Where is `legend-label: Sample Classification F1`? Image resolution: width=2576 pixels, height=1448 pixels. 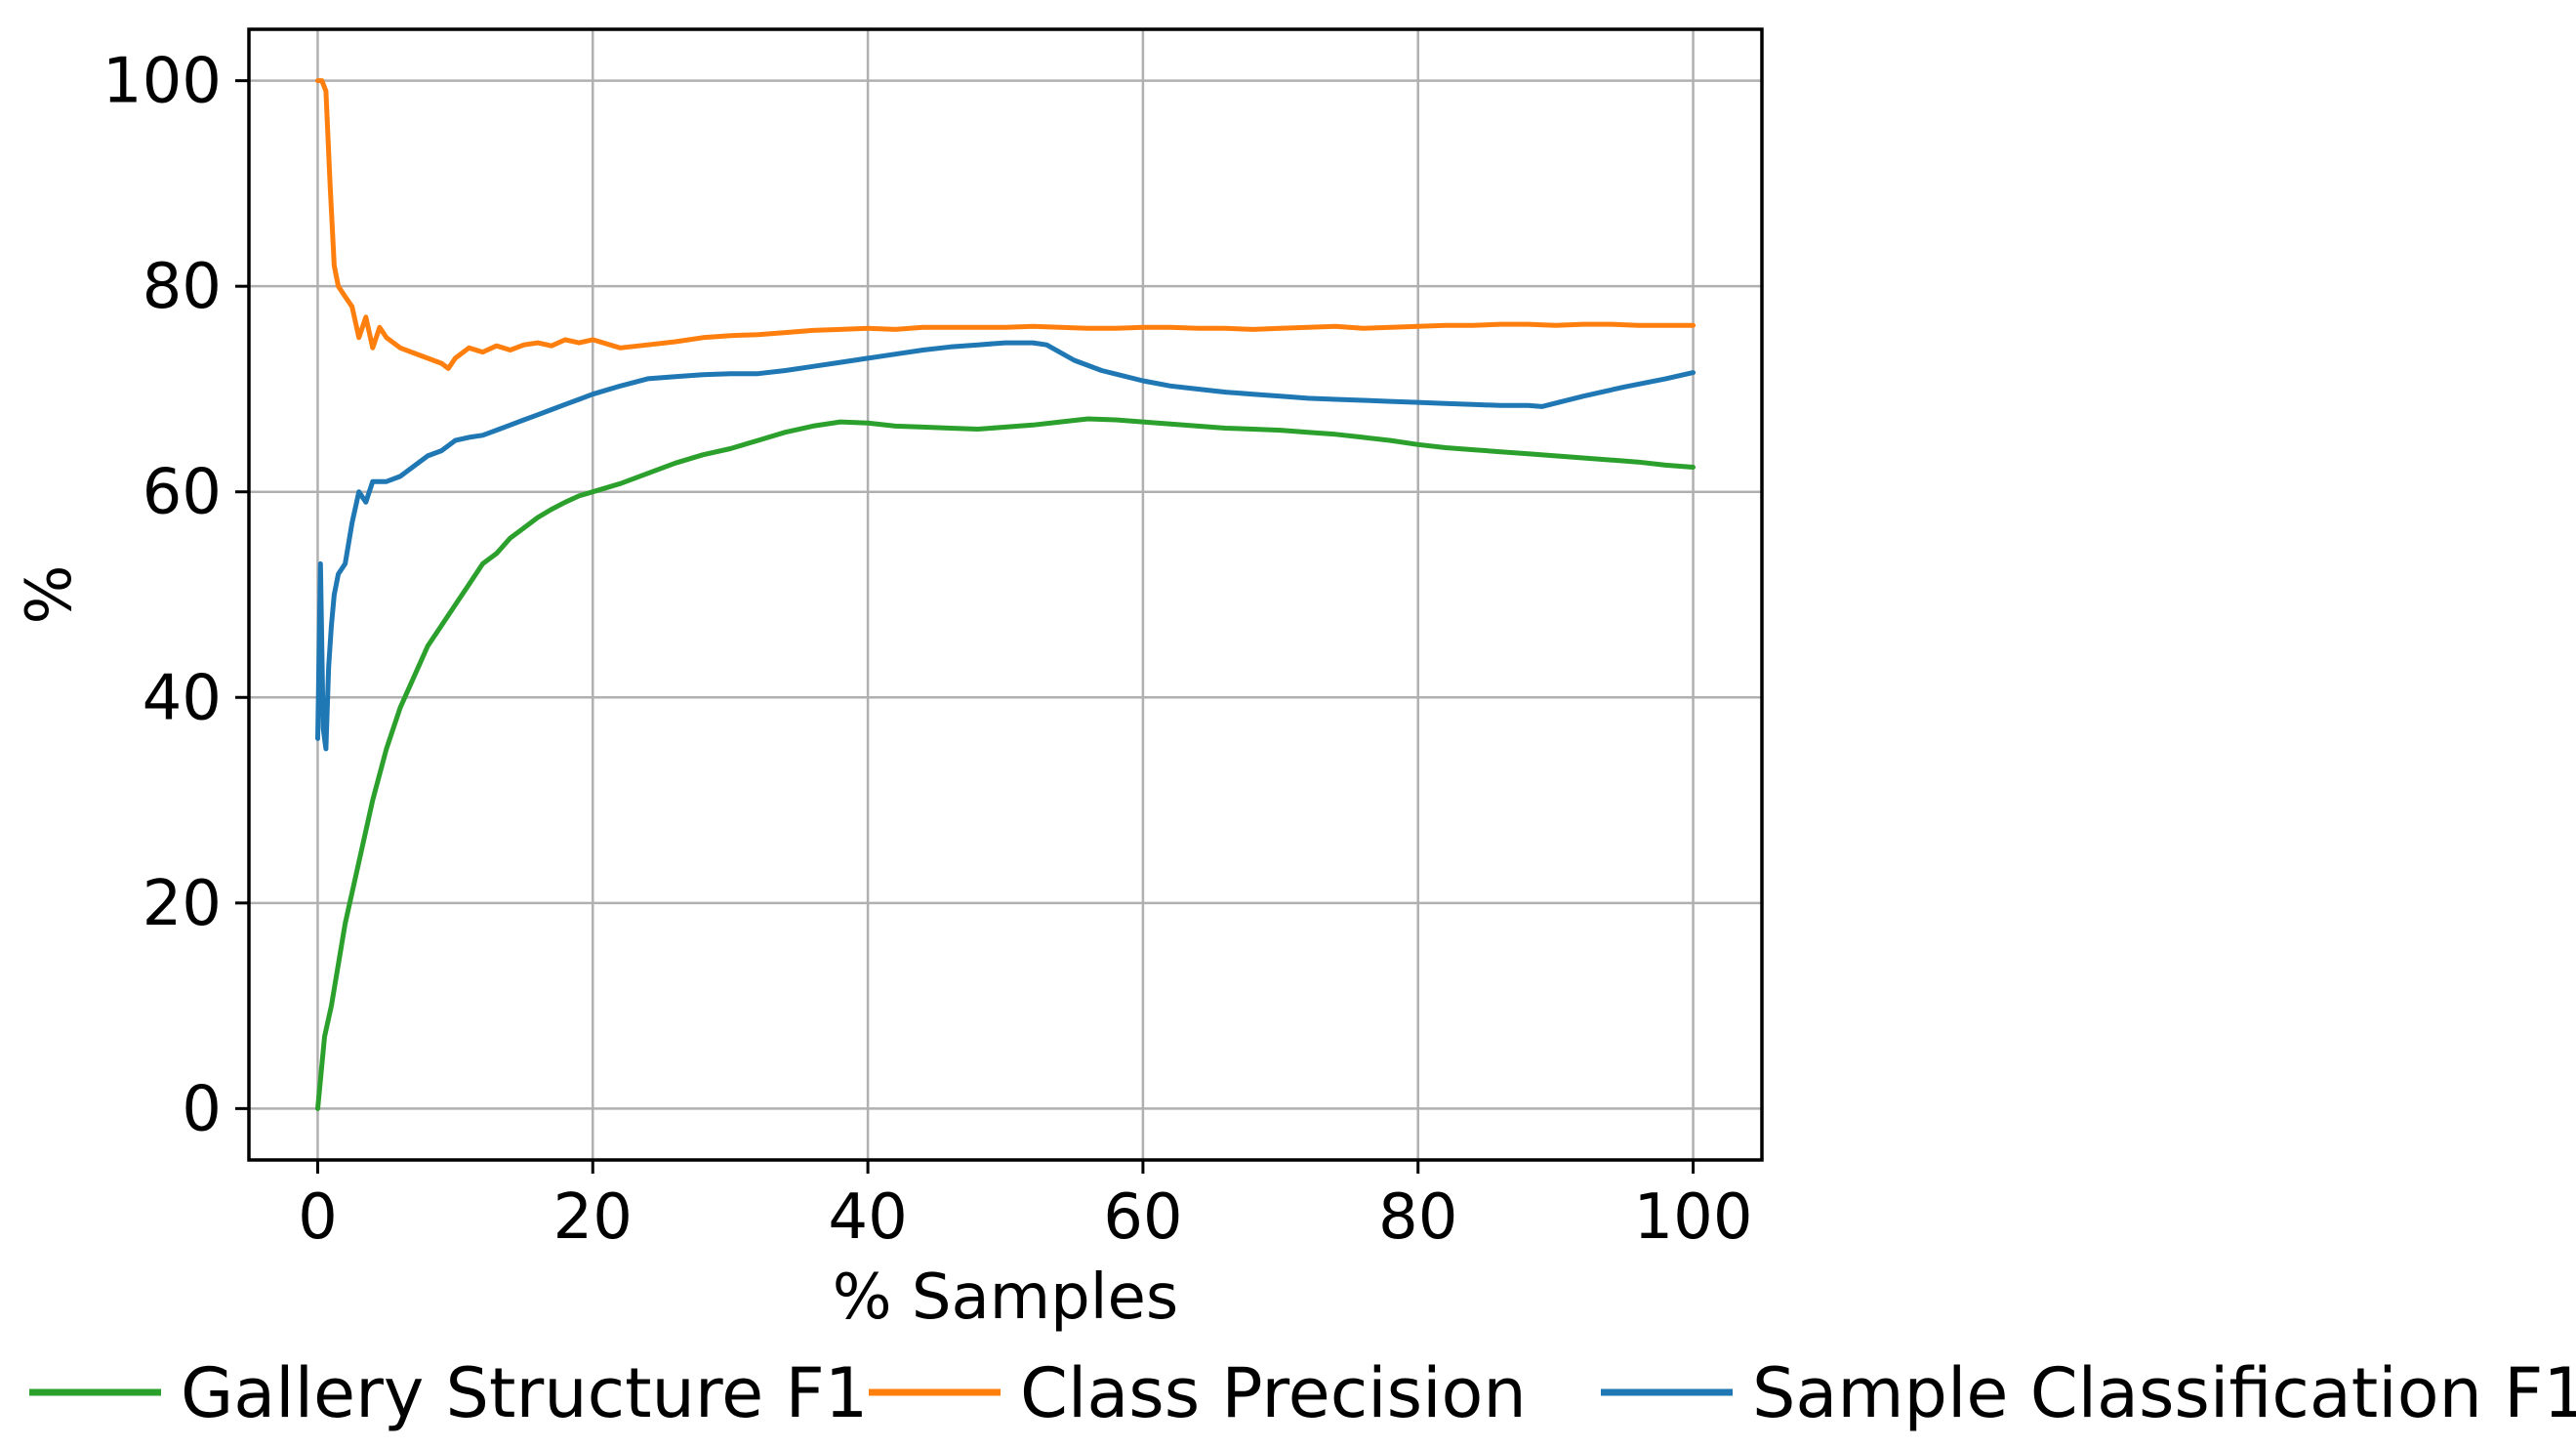
legend-label: Sample Classification F1 is located at coordinates (2164, 1393).